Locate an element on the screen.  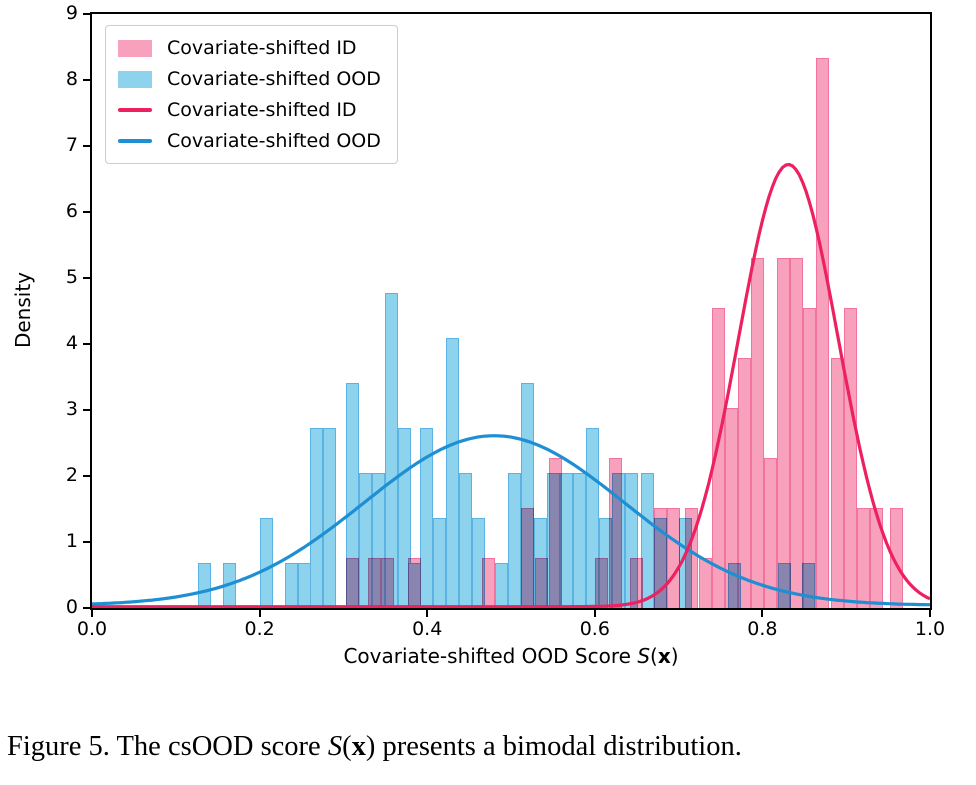
x-tick-label: 0.6 is located at coordinates (594, 629).